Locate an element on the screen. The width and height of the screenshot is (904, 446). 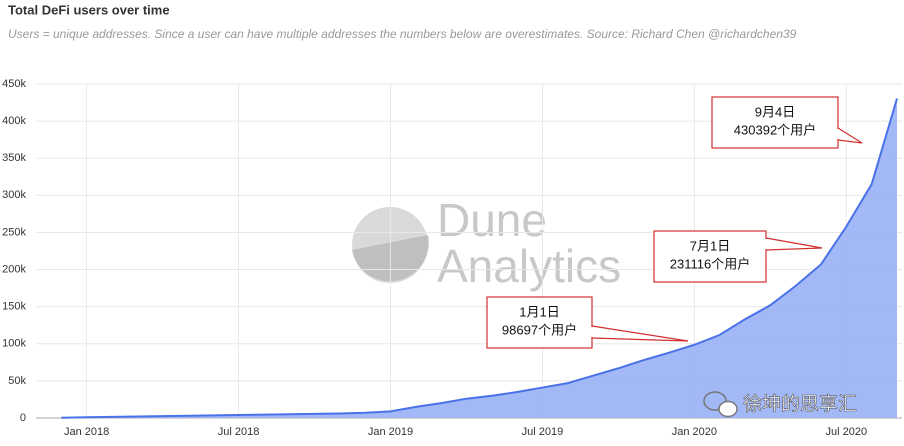
wechat-watermark: 徐坤的思享汇 is located at coordinates (780, 404).